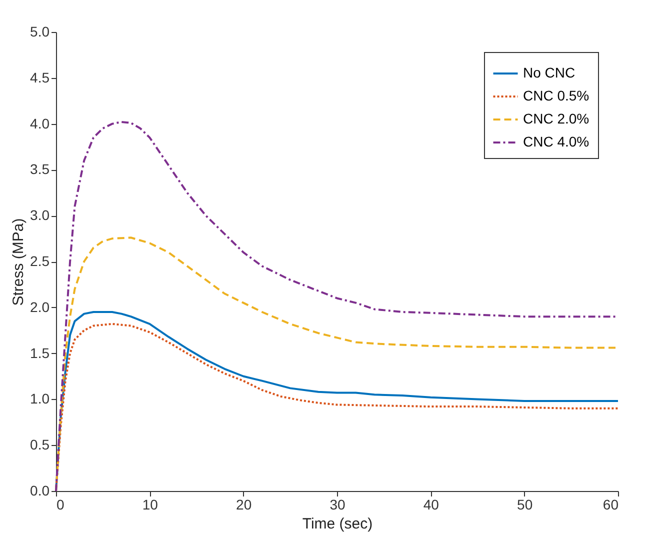 The height and width of the screenshot is (541, 649). I want to click on legend-label: No CNC, so click(549, 72).